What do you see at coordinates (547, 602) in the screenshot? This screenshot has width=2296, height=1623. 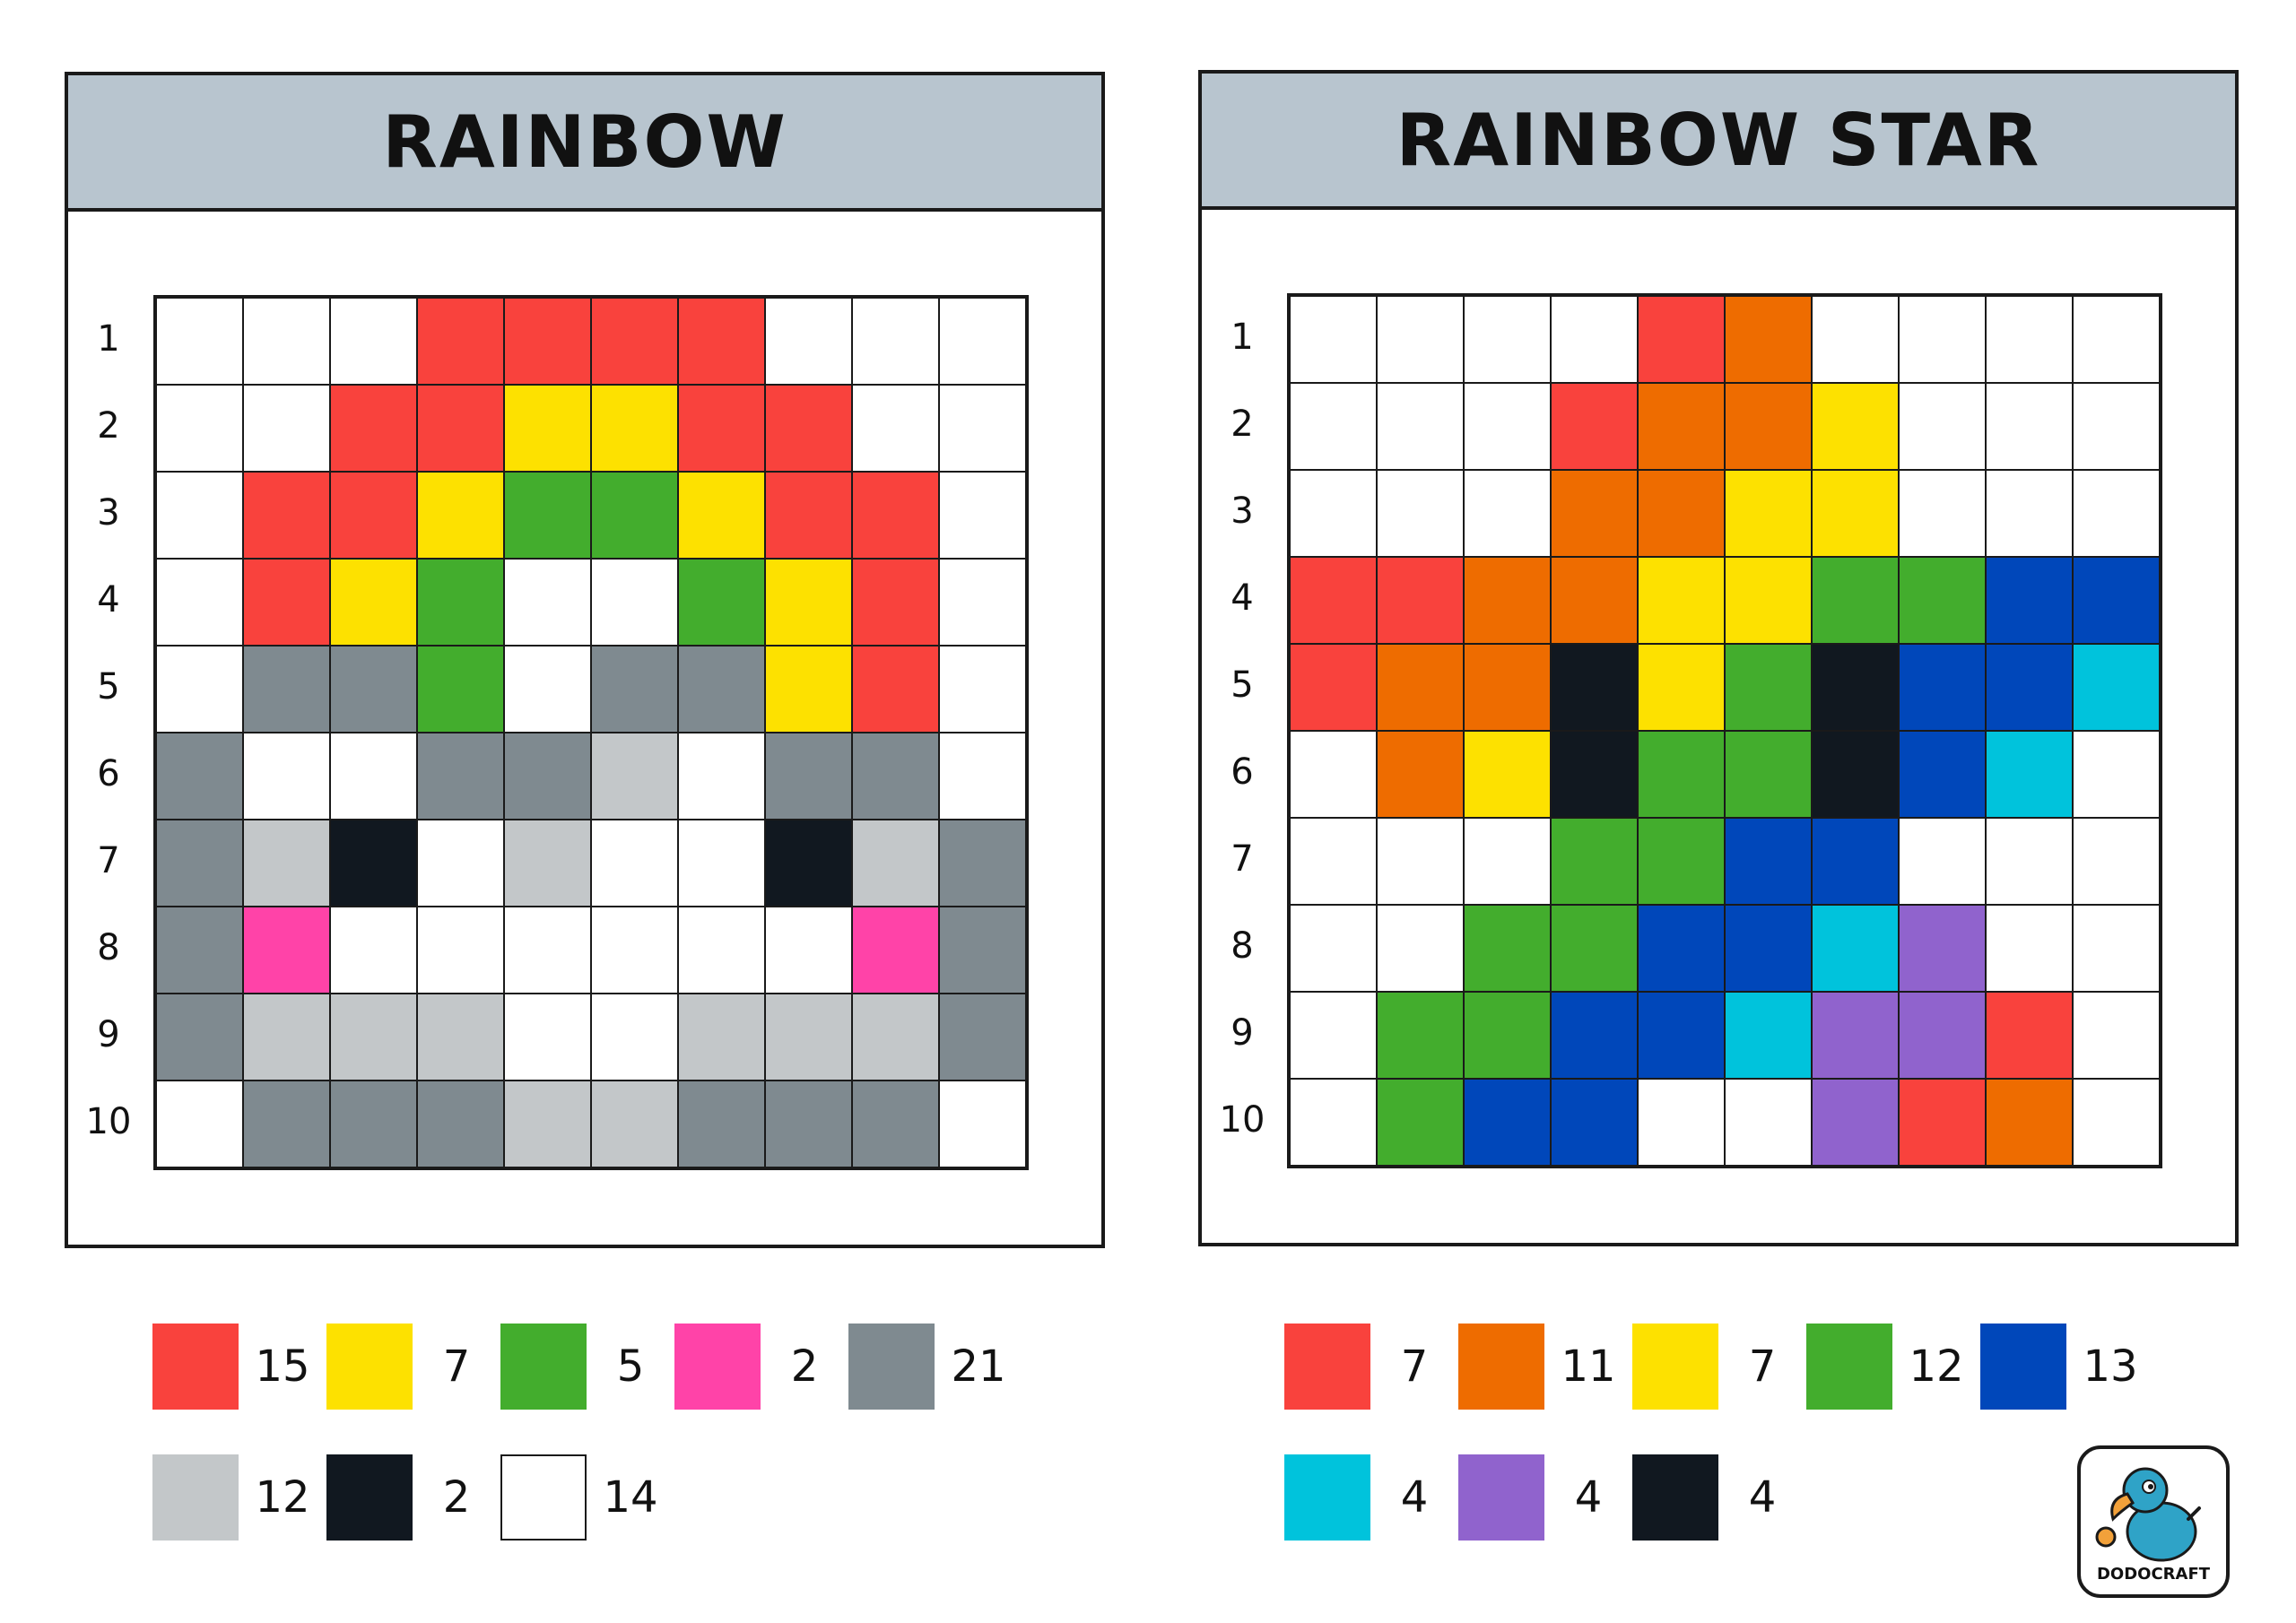 I see `grid-cell-E4` at bounding box center [547, 602].